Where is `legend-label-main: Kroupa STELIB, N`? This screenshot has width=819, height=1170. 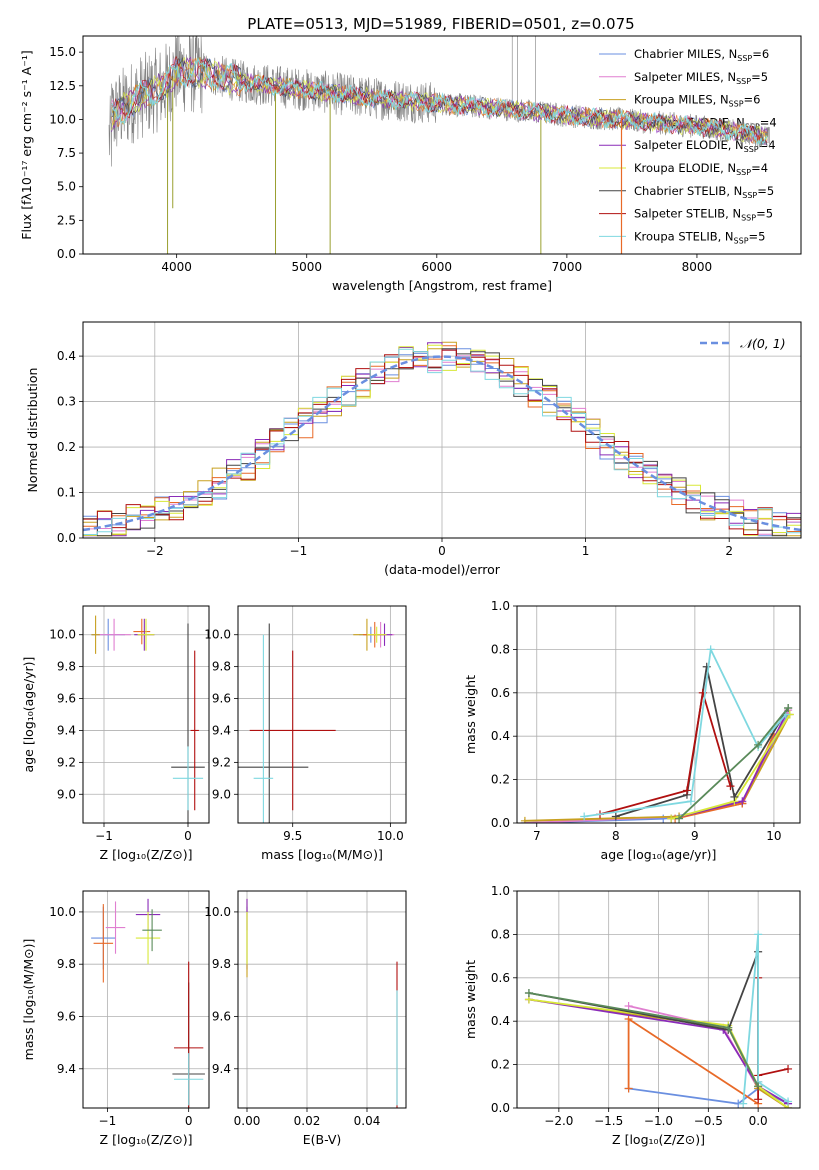 legend-label-main: Kroupa STELIB, N is located at coordinates (684, 236).